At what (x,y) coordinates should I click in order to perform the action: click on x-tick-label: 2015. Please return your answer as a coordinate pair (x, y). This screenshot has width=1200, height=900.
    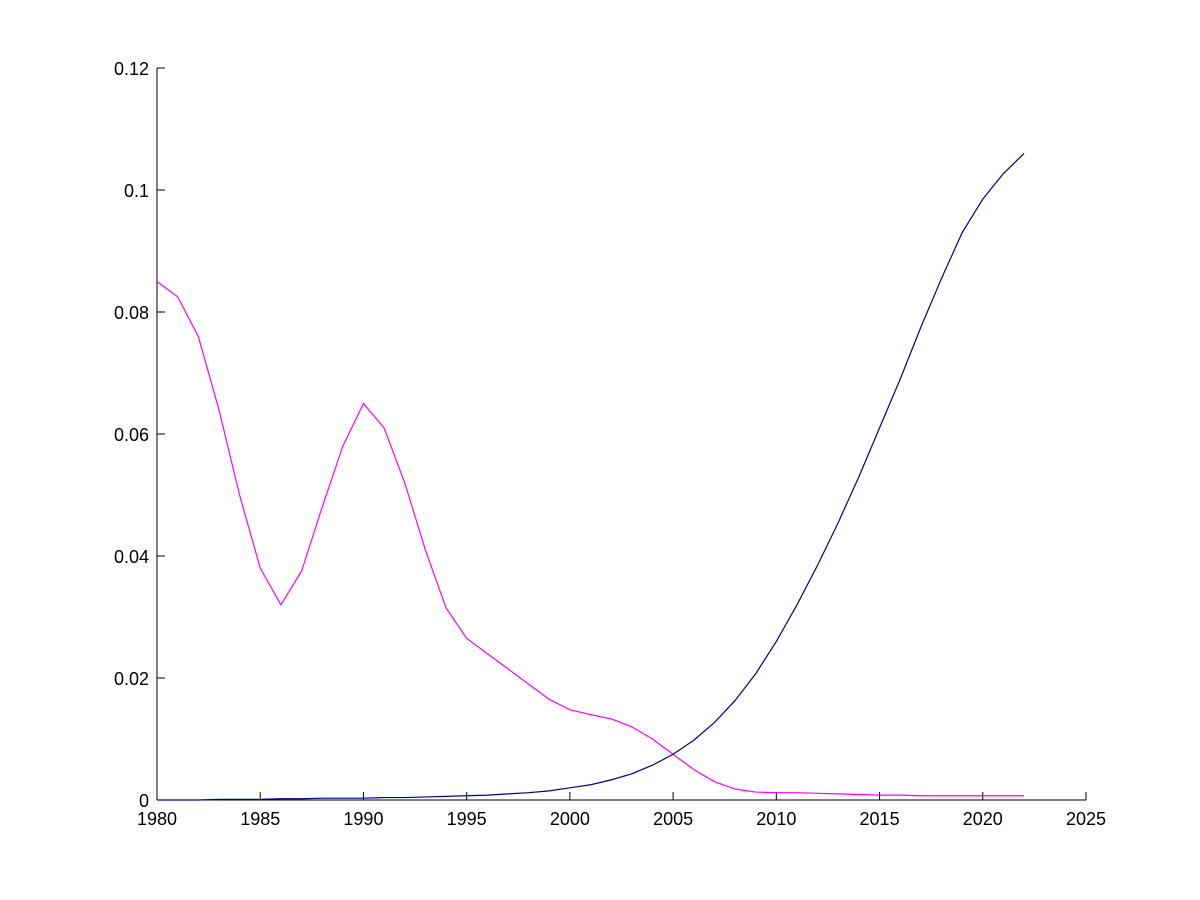
    Looking at the image, I should click on (880, 819).